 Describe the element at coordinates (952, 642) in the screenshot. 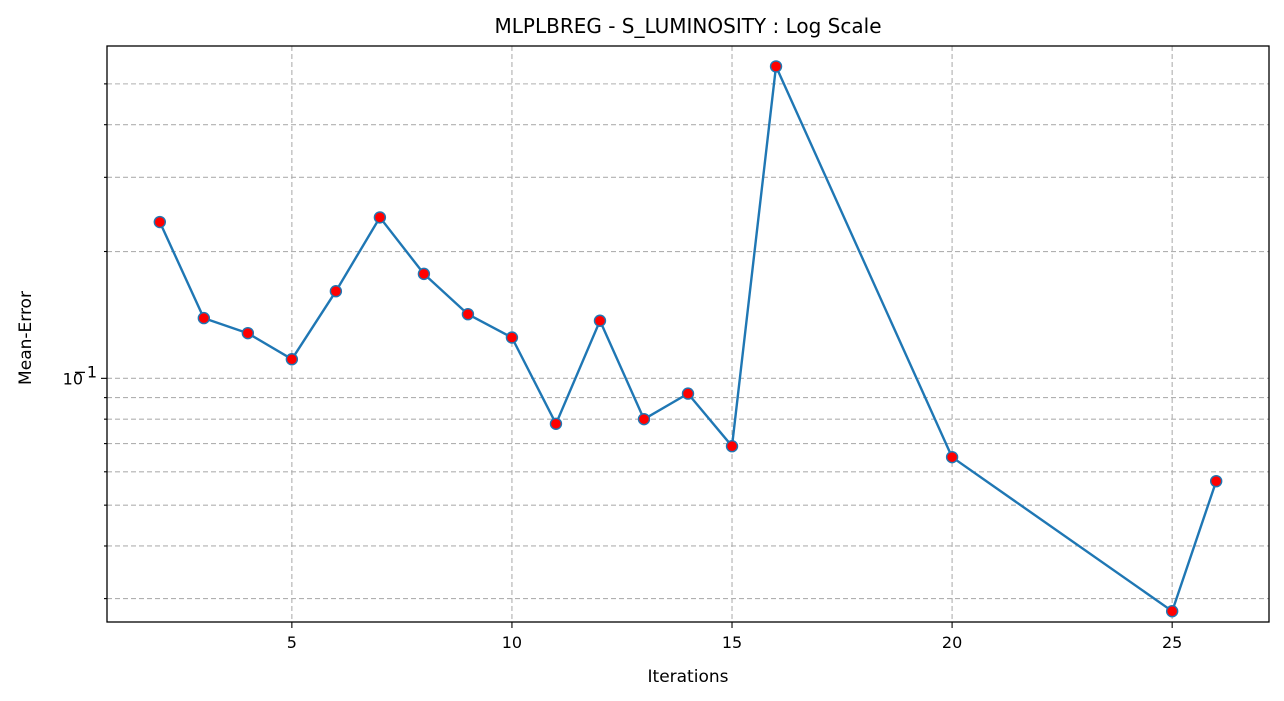

I see `x-tick-label: 20` at that location.